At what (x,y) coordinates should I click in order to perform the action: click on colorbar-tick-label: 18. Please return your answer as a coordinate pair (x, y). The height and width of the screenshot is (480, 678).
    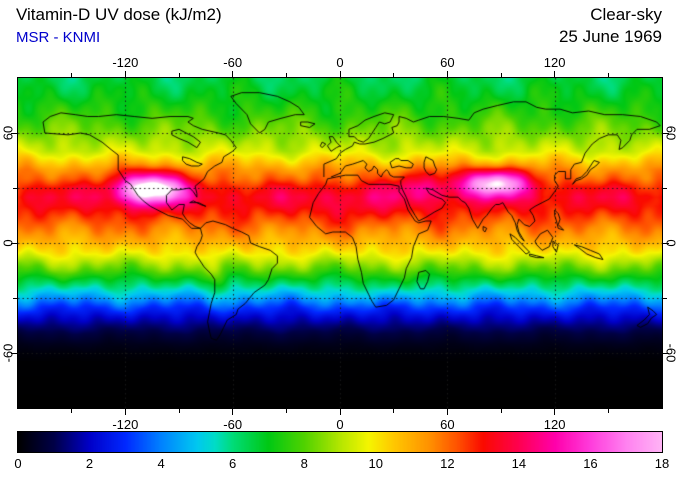
    Looking at the image, I should click on (662, 463).